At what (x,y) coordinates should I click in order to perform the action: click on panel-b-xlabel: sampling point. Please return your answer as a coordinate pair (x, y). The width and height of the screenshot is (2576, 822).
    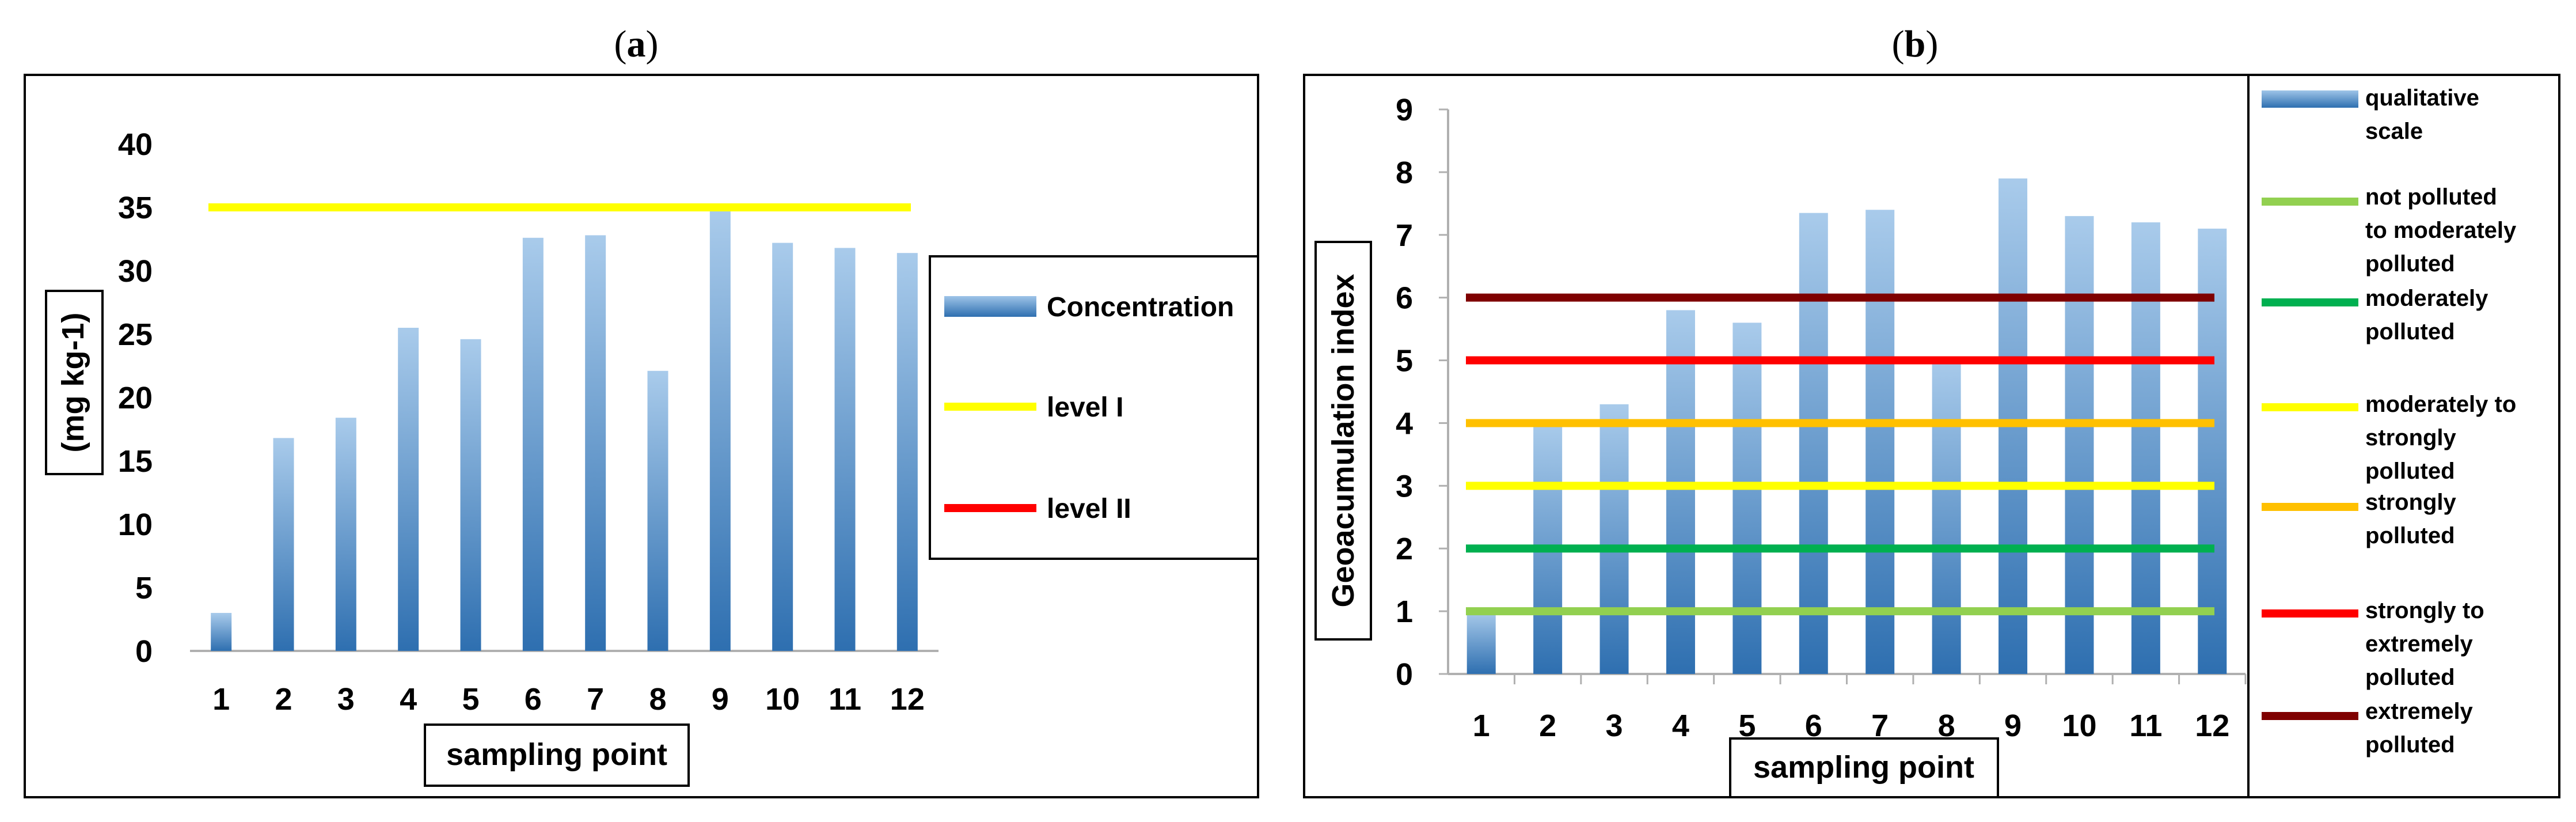
    Looking at the image, I should click on (1863, 767).